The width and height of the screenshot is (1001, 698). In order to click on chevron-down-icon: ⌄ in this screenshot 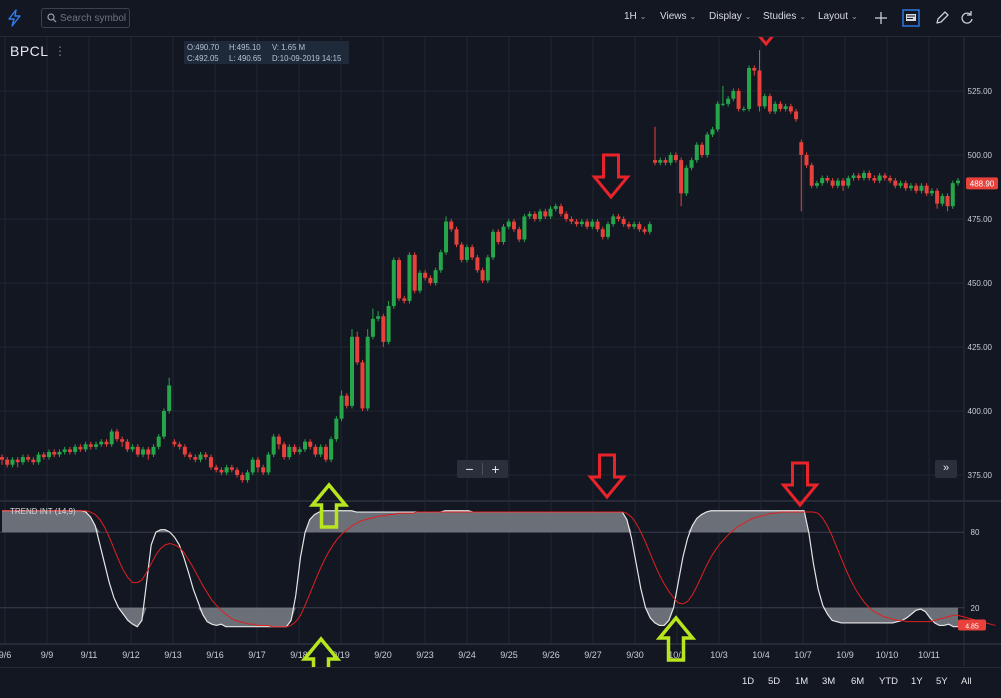, I will do `click(643, 16)`.